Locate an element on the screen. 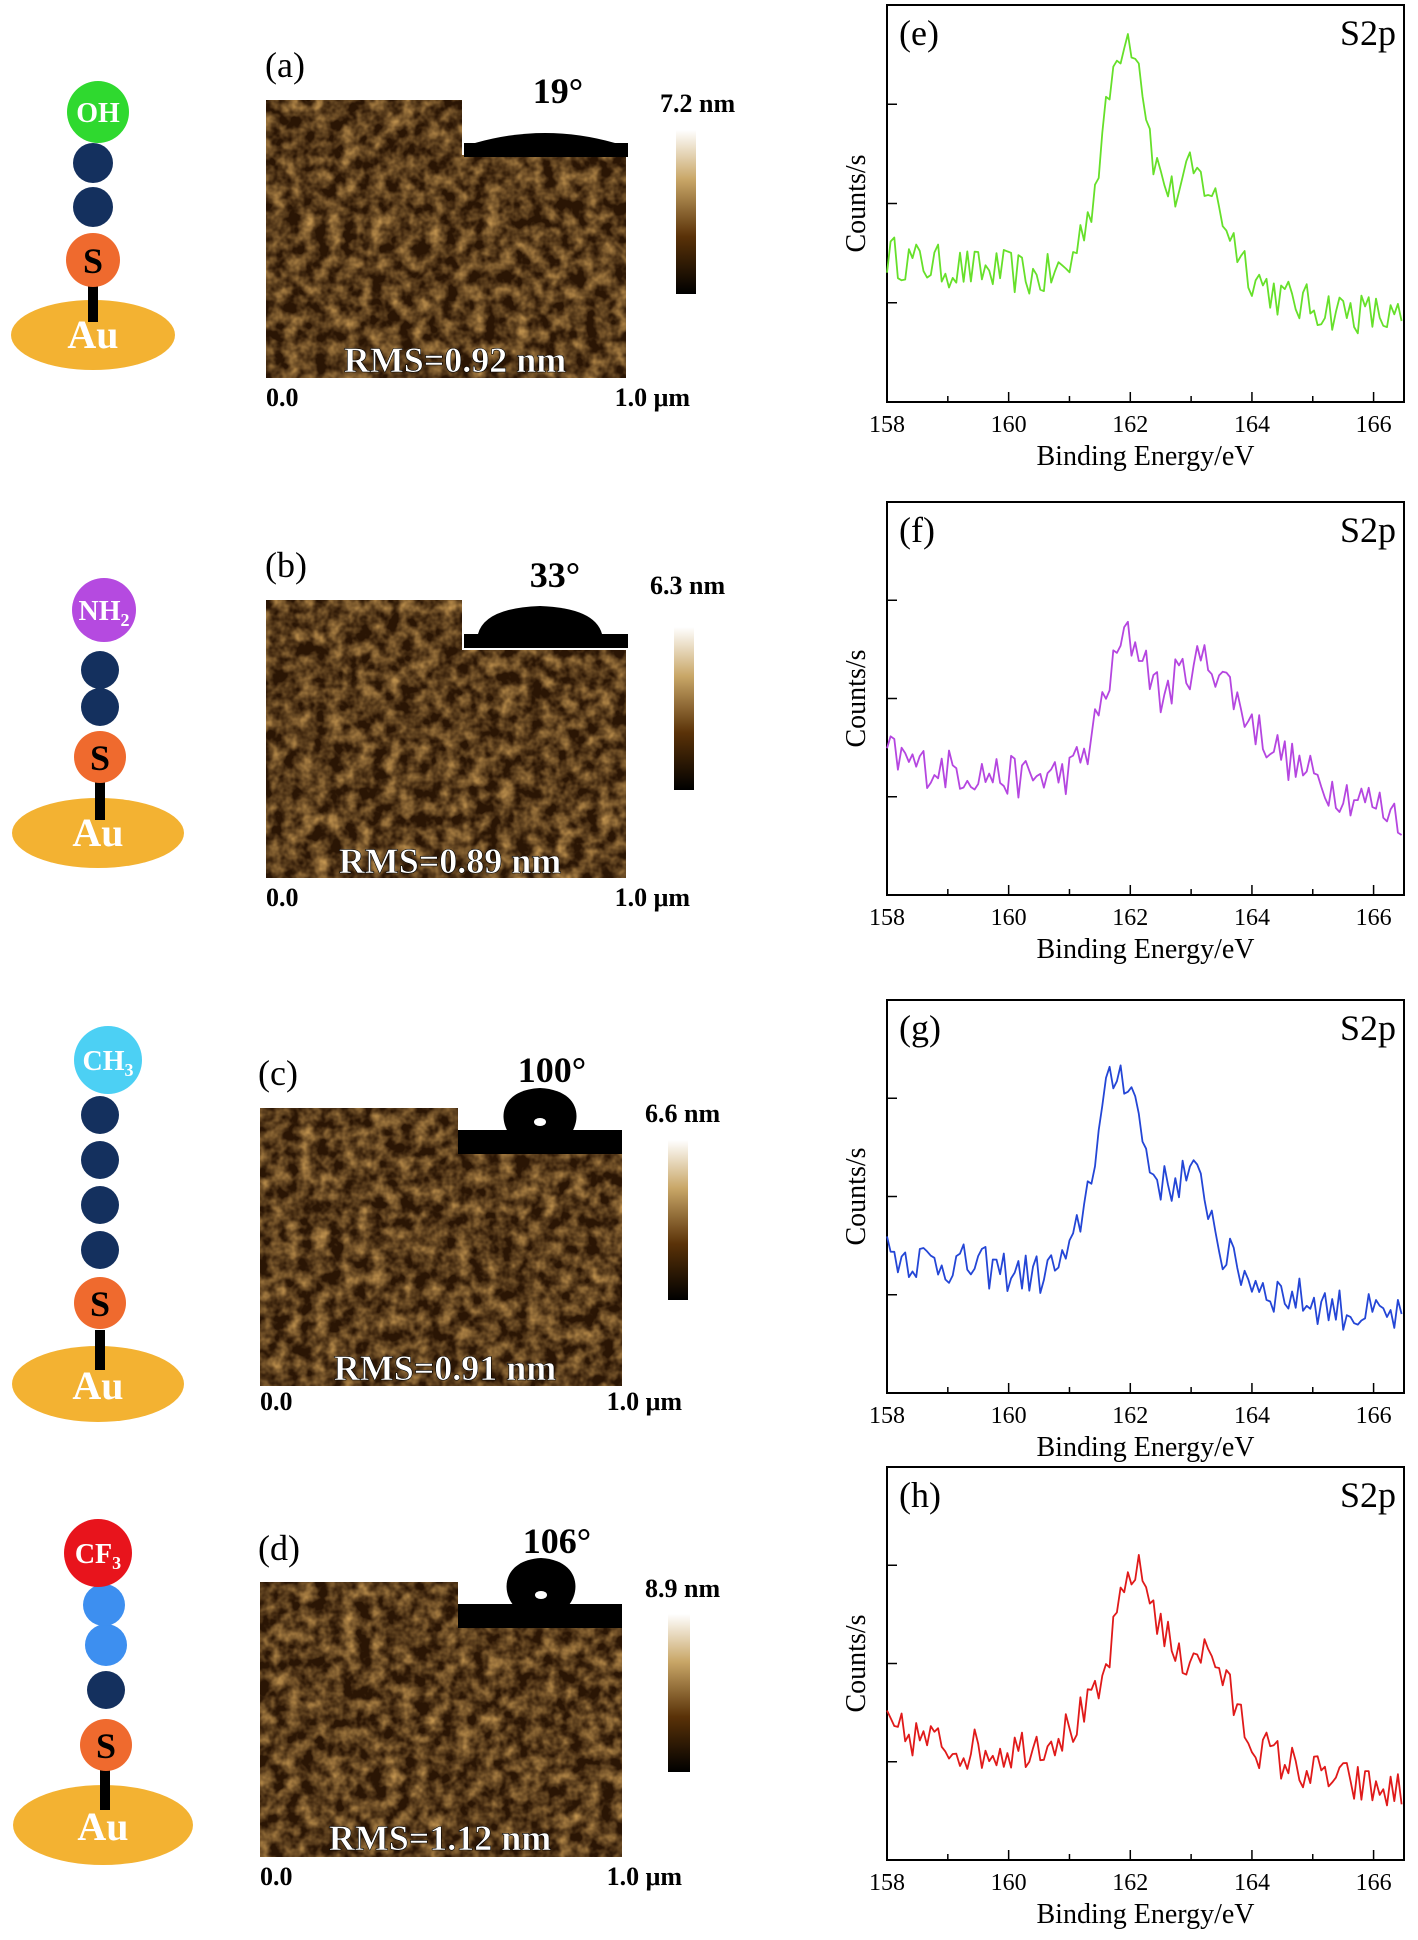  height-scale-max: 7.2 nm is located at coordinates (697, 103).